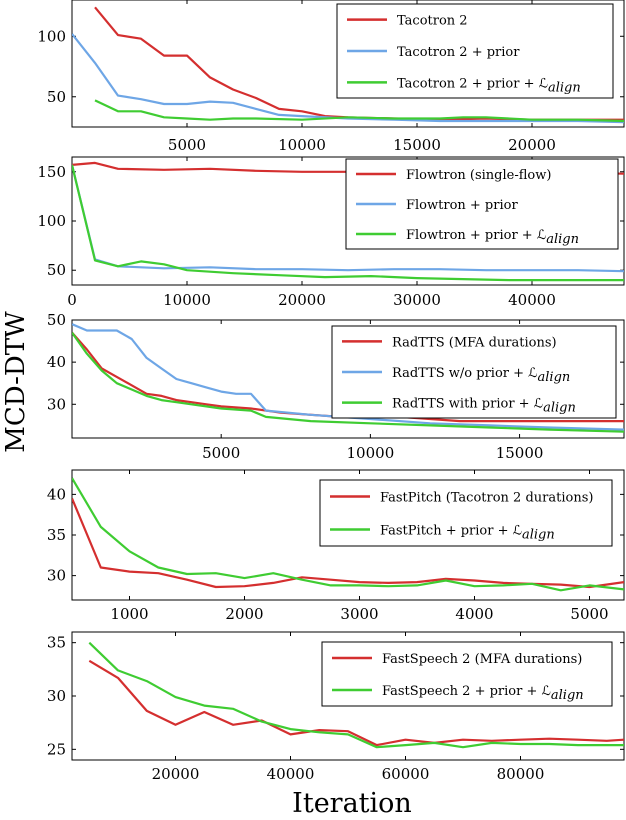 This screenshot has width=626, height=820. I want to click on legend-entry: Flowtron + prior, so click(462, 205).